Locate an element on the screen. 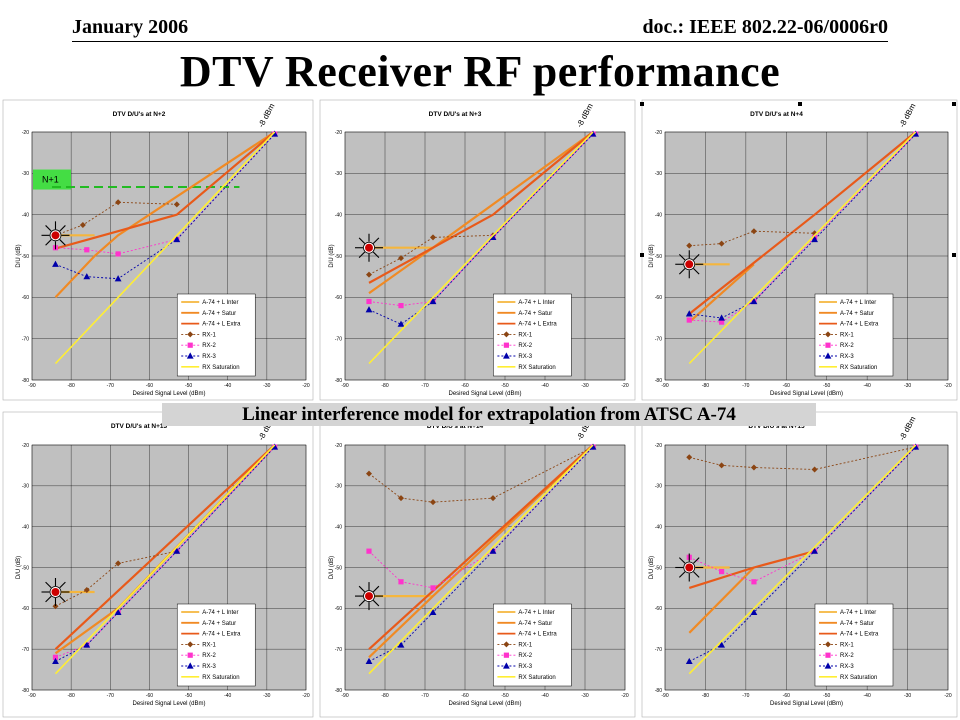 The width and height of the screenshot is (960, 720). slide-title: DTV Receiver RF performance is located at coordinates (480, 71).